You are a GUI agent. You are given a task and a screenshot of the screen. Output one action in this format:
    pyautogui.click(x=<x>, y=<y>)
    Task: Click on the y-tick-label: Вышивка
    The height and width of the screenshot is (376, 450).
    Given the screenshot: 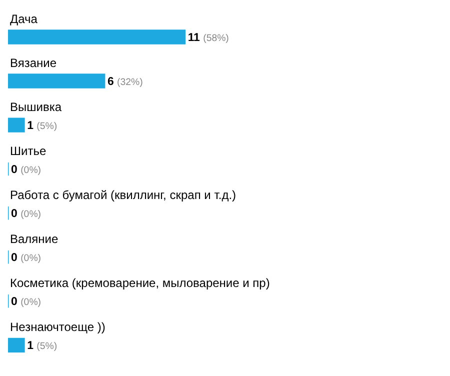 What is the action you would take?
    pyautogui.click(x=36, y=107)
    